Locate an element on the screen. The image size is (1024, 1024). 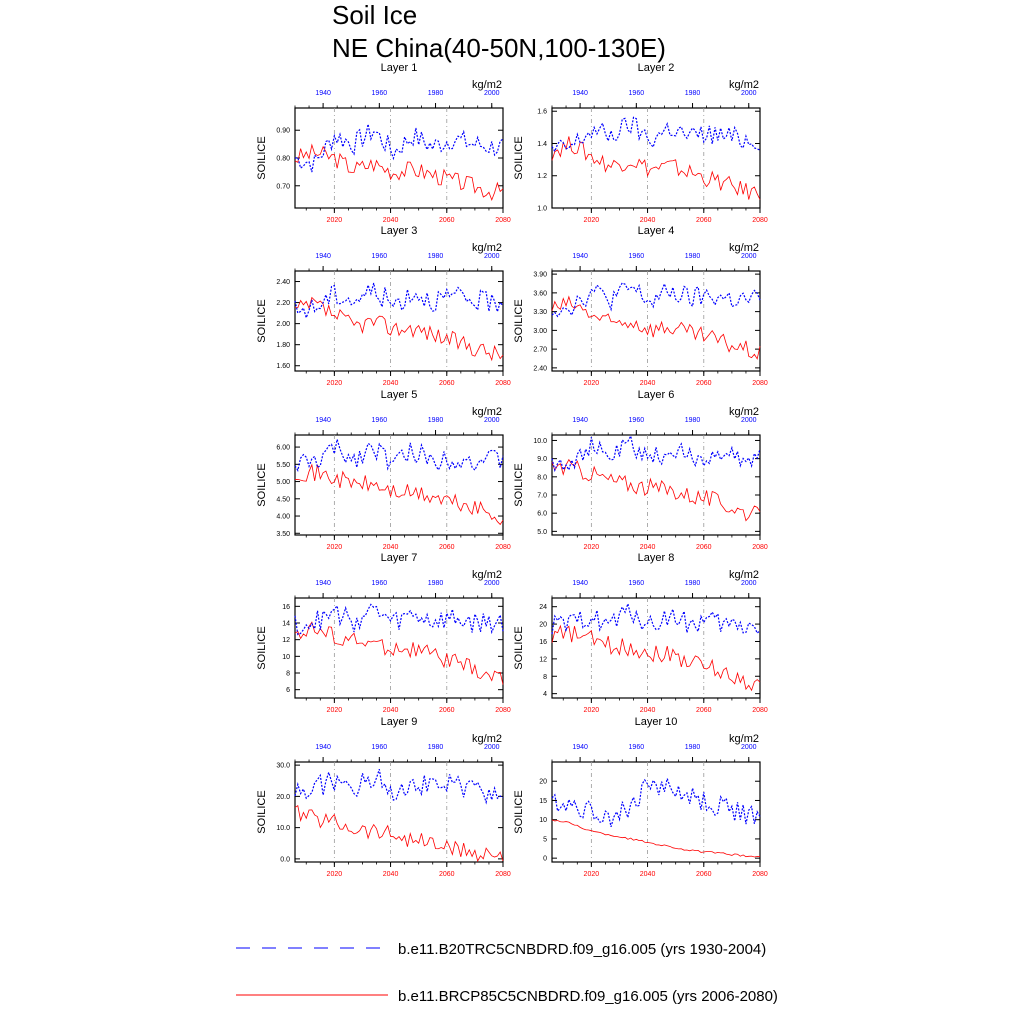
y-tick-label: 6.0 is located at coordinates (542, 514).